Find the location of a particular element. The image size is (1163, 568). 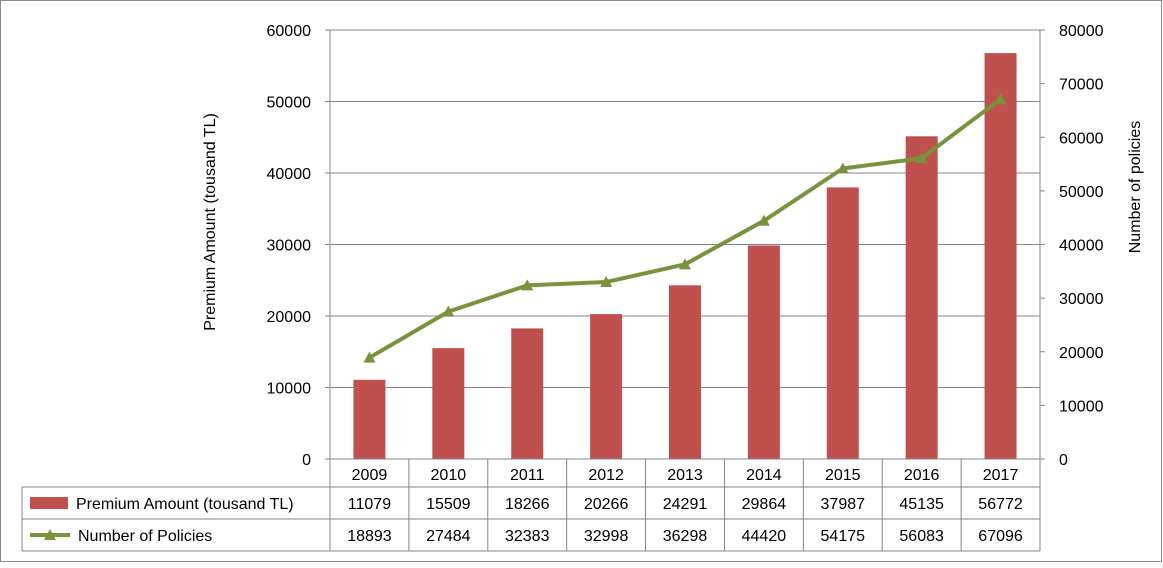

data-label: 29864 is located at coordinates (764, 504).